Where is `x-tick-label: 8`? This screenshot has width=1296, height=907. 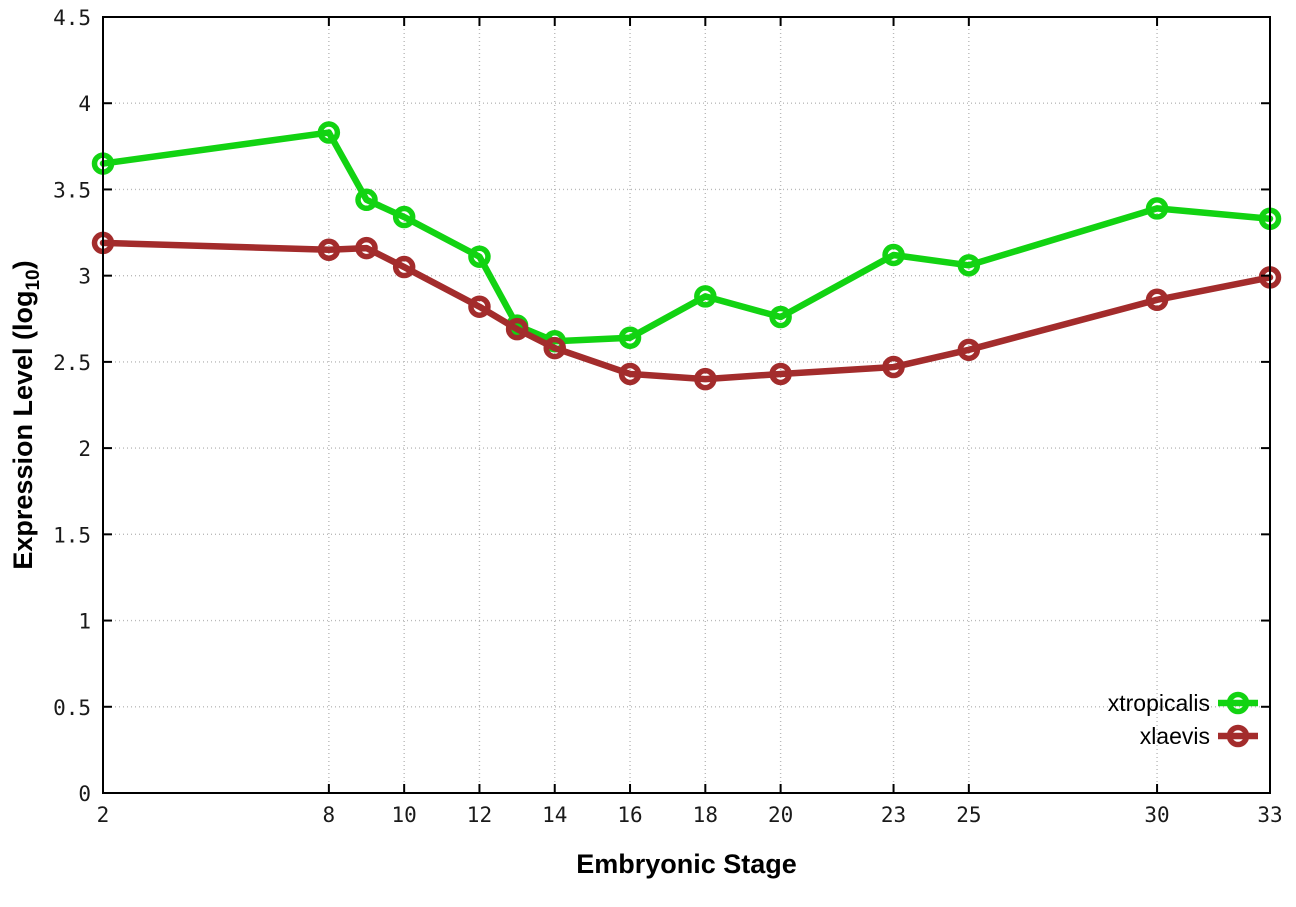
x-tick-label: 8 is located at coordinates (329, 815).